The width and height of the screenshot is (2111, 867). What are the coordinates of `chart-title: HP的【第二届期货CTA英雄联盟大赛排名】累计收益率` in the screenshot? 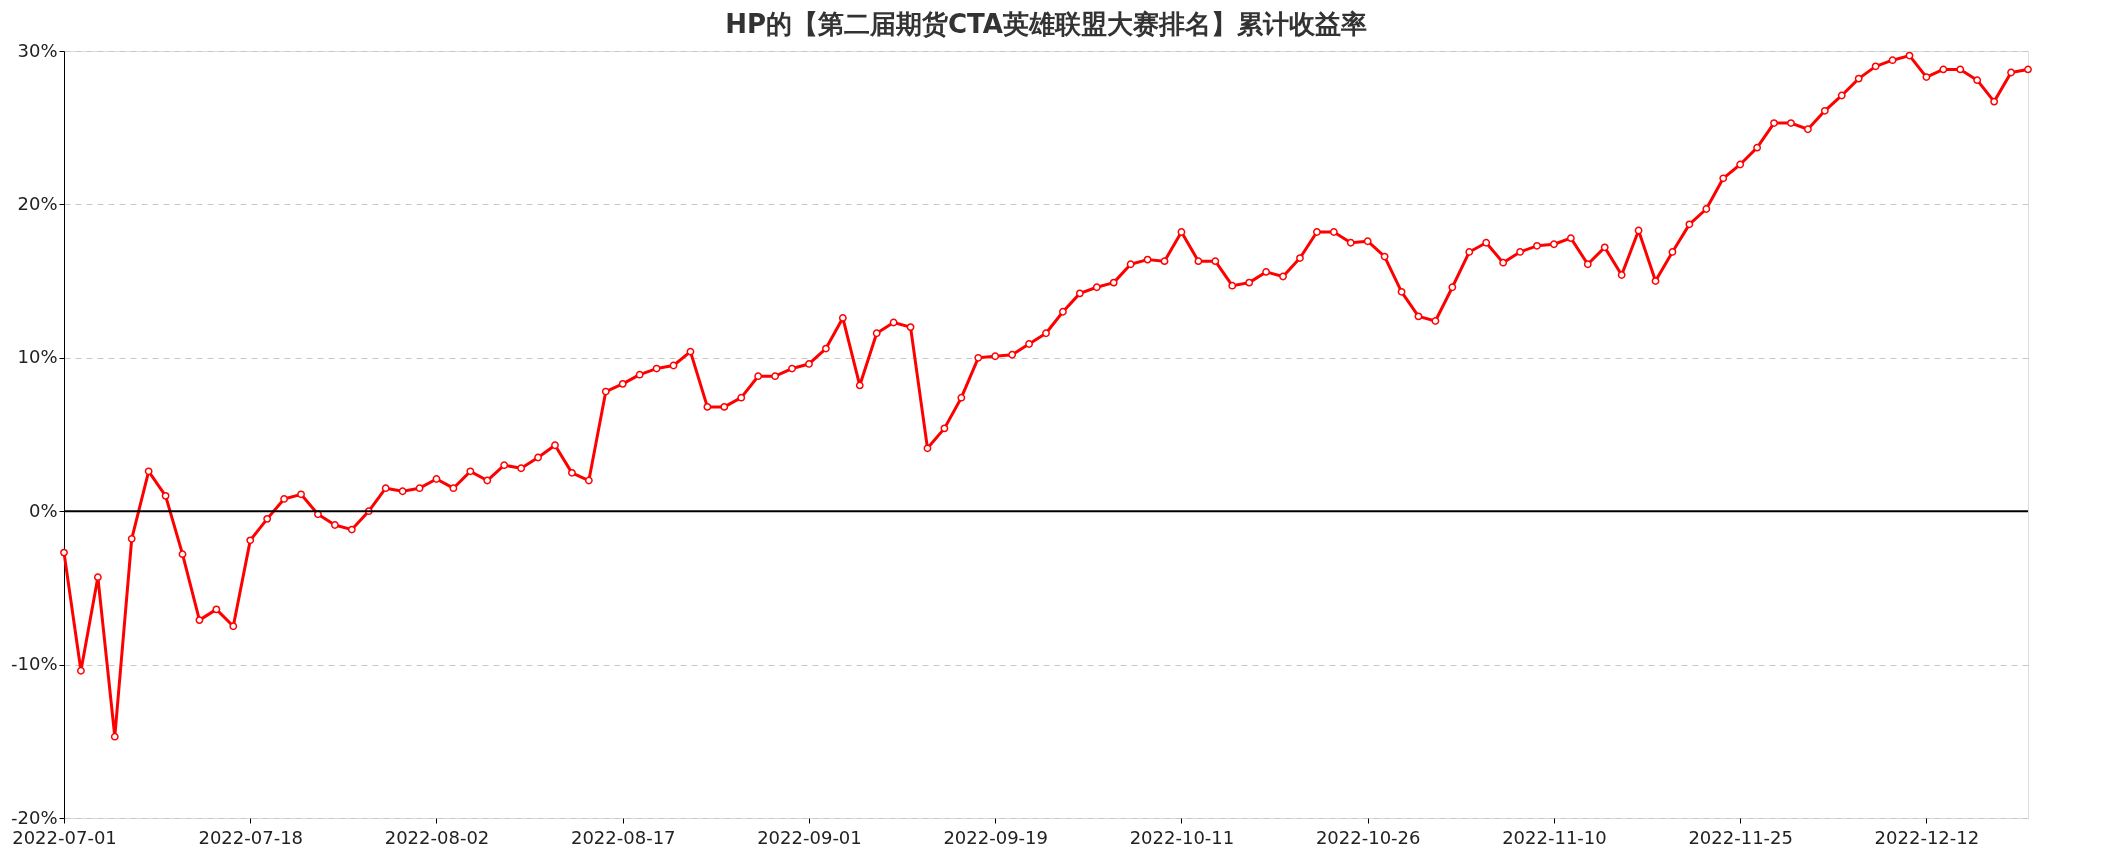 It's located at (1046, 24).